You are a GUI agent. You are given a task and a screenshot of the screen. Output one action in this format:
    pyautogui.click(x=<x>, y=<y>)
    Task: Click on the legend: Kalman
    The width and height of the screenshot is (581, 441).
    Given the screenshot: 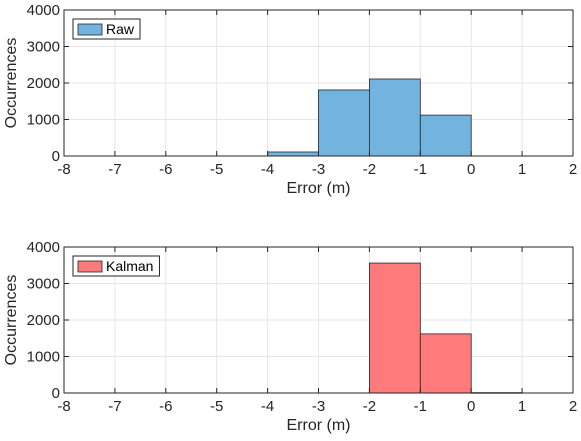 What is the action you would take?
    pyautogui.click(x=116, y=266)
    